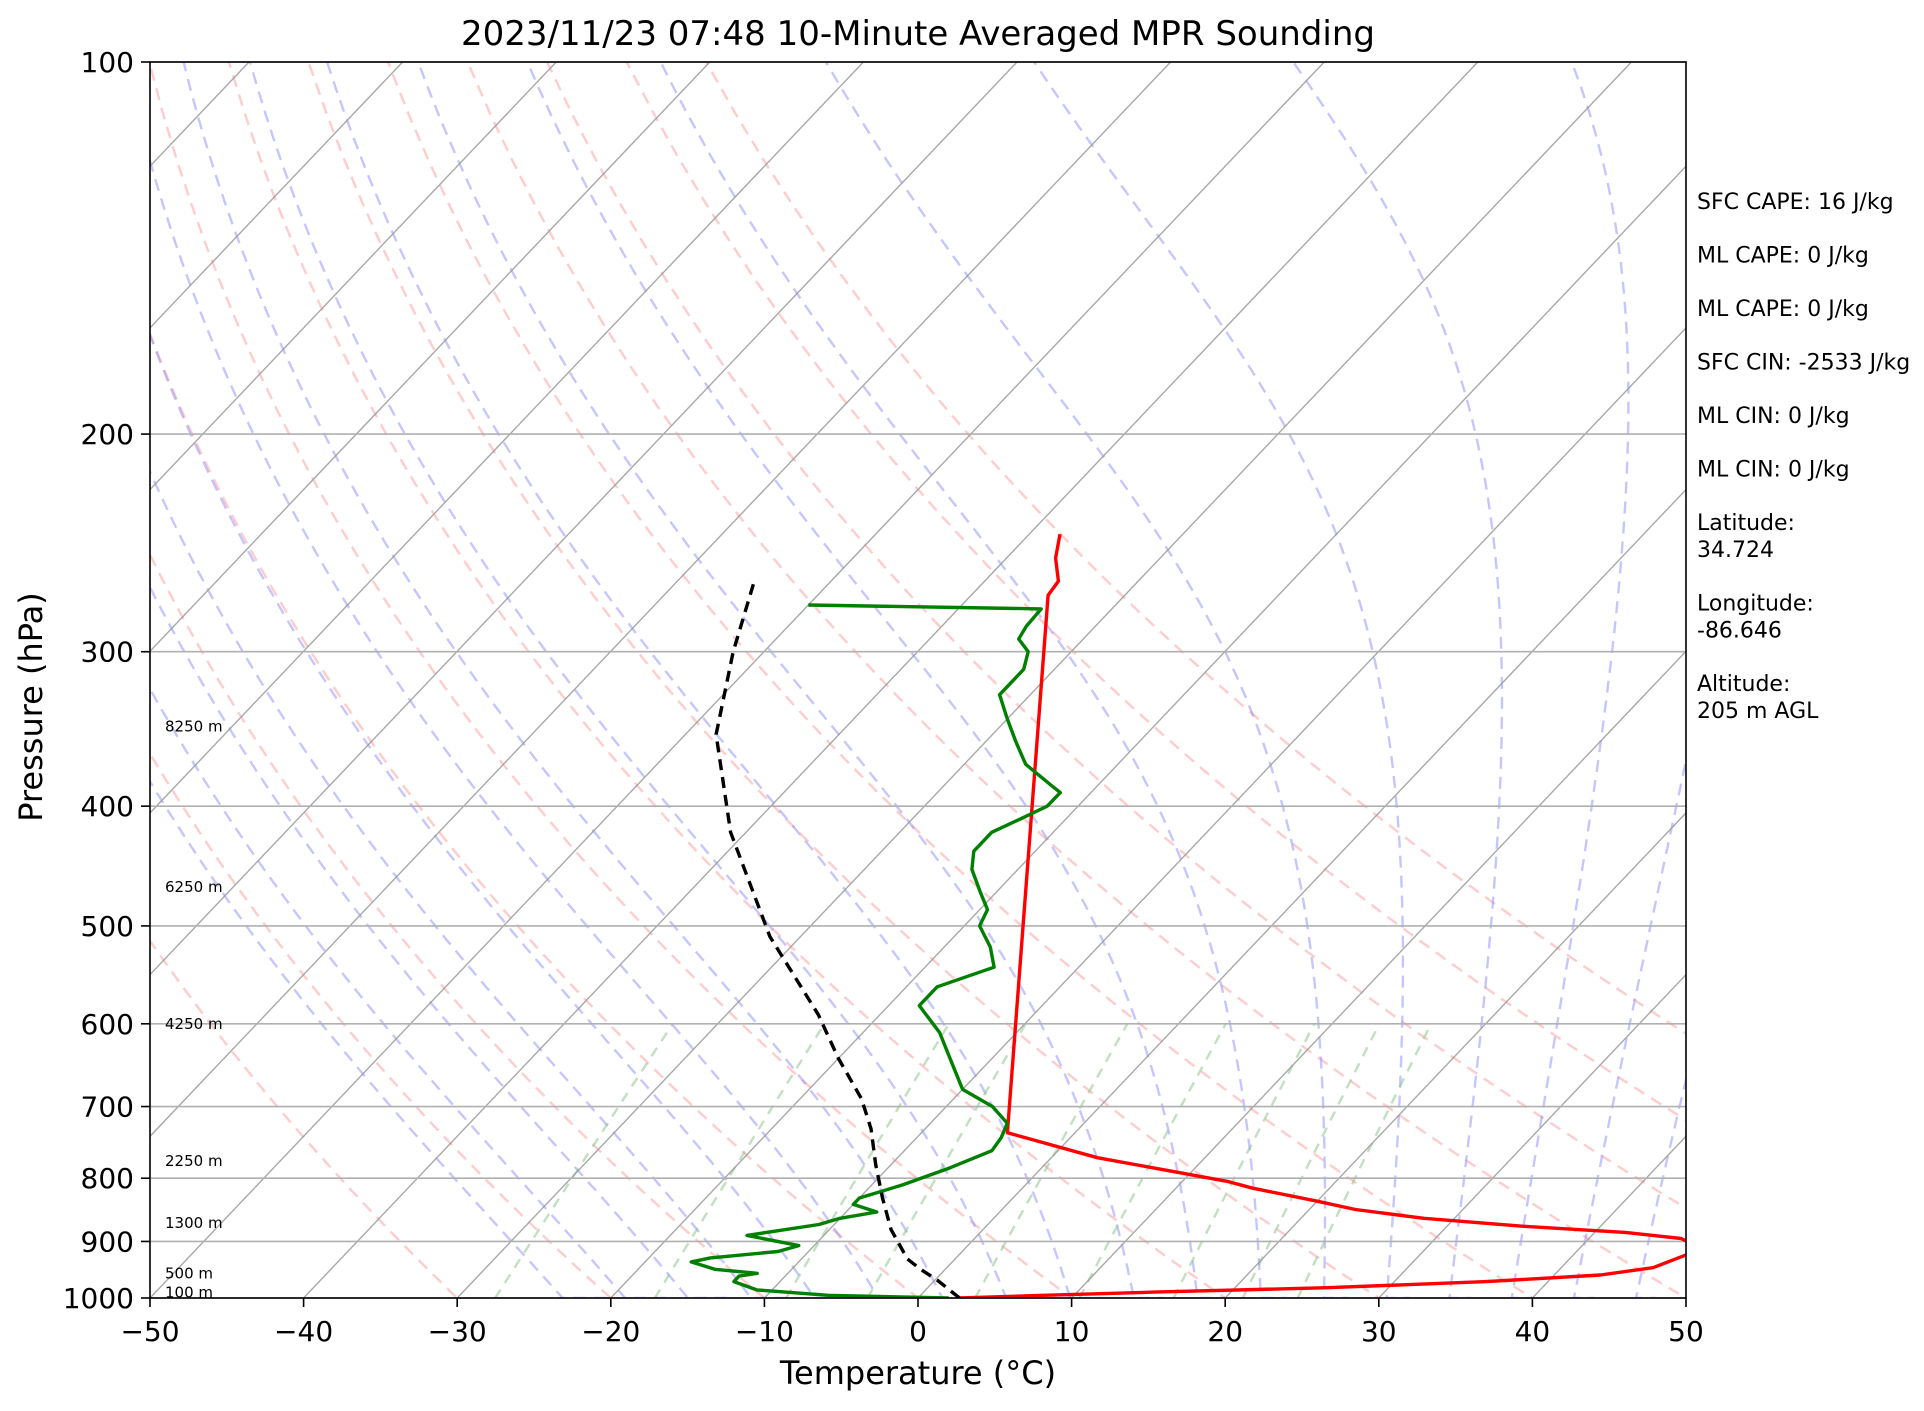  Describe the element at coordinates (1379, 1331) in the screenshot. I see `x-tick-label: 30` at that location.